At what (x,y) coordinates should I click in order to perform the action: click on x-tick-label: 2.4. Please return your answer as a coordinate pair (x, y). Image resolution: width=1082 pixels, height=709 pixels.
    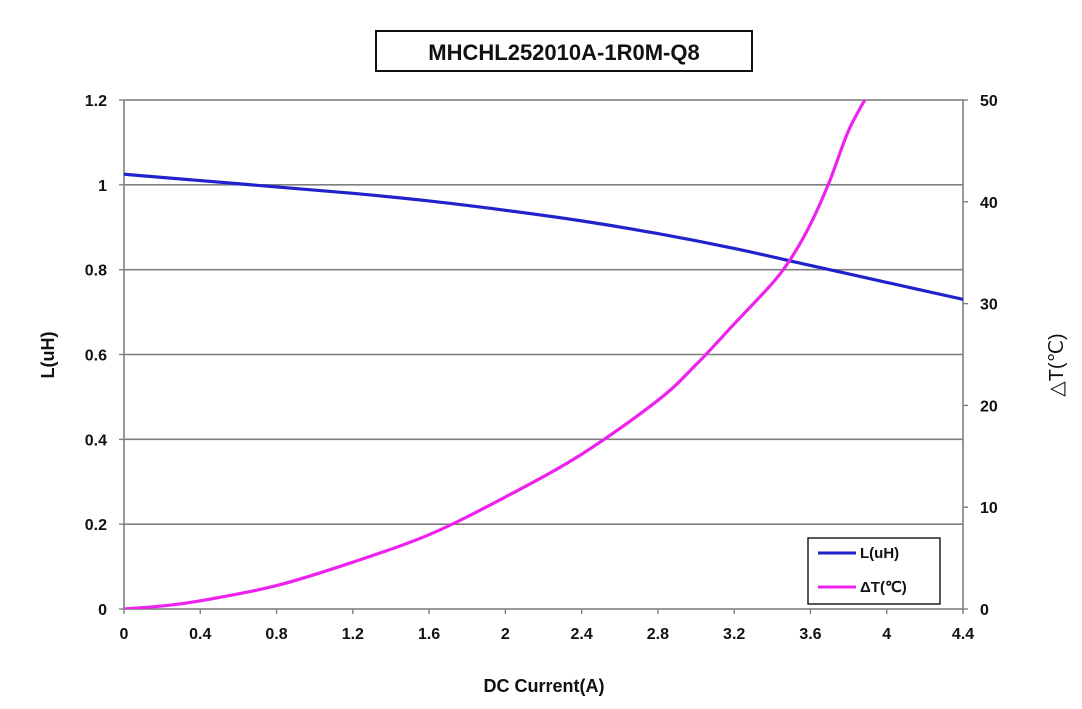
    Looking at the image, I should click on (582, 634).